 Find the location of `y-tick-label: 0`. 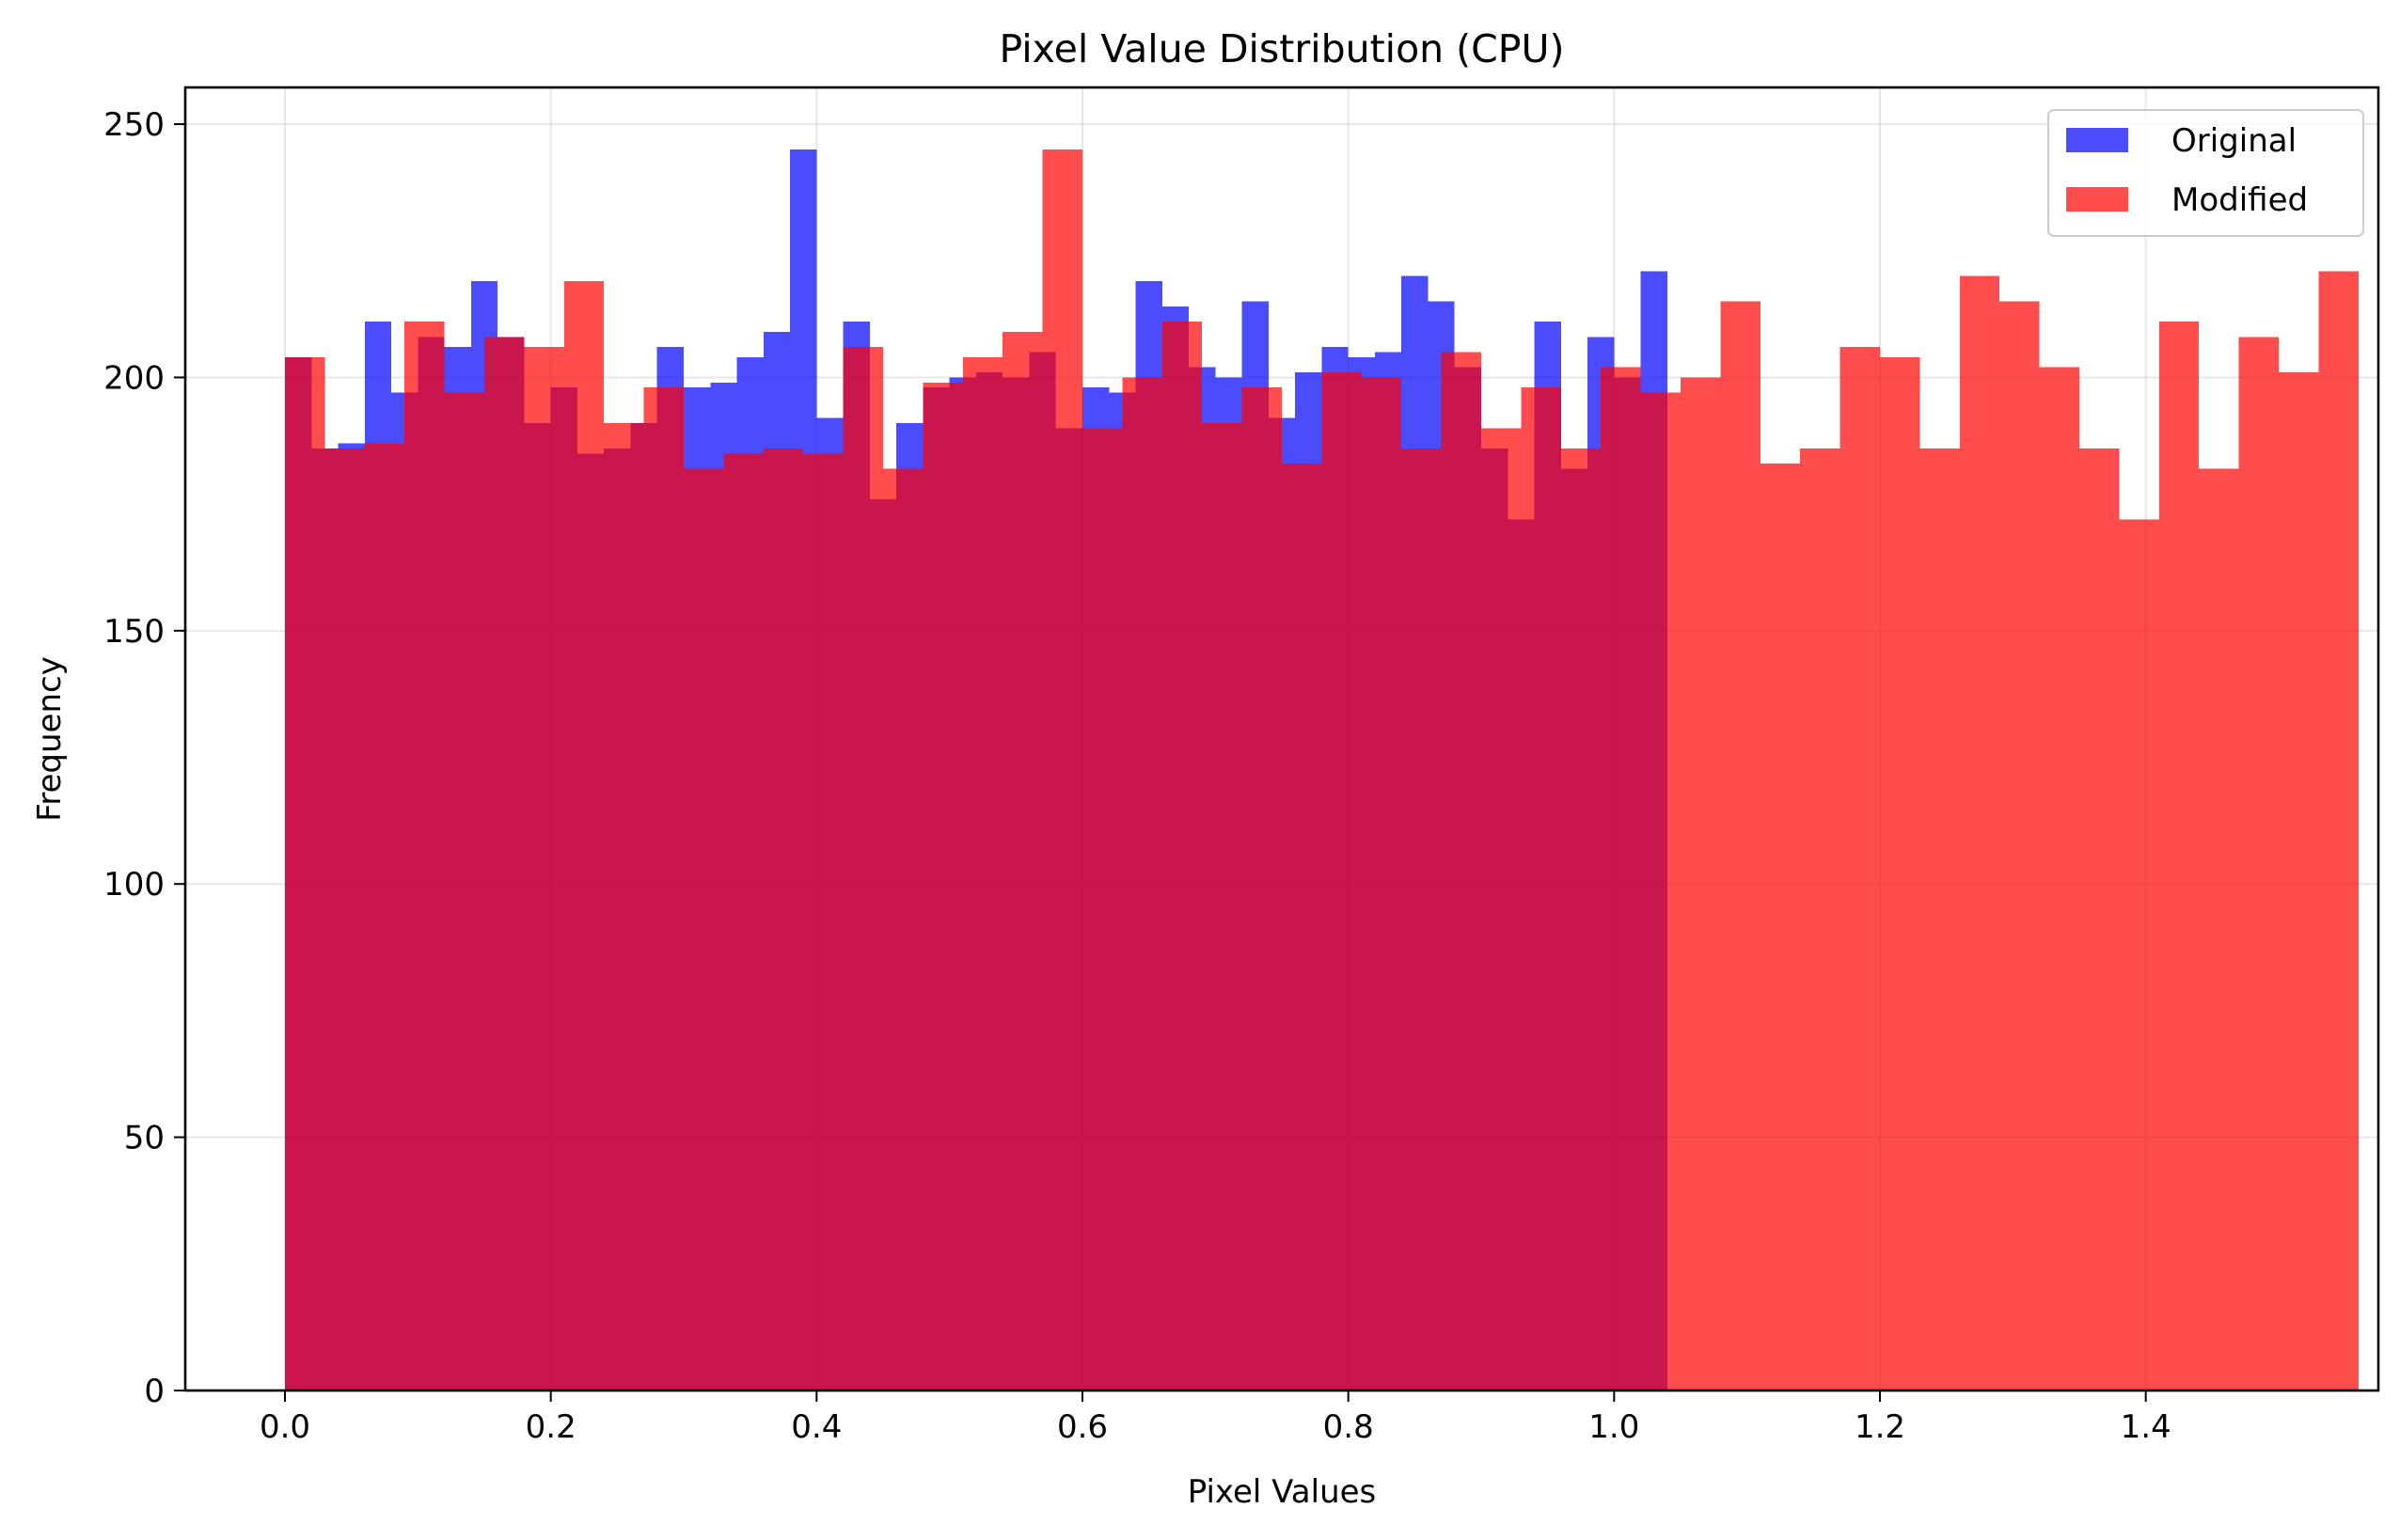

y-tick-label: 0 is located at coordinates (154, 1392).